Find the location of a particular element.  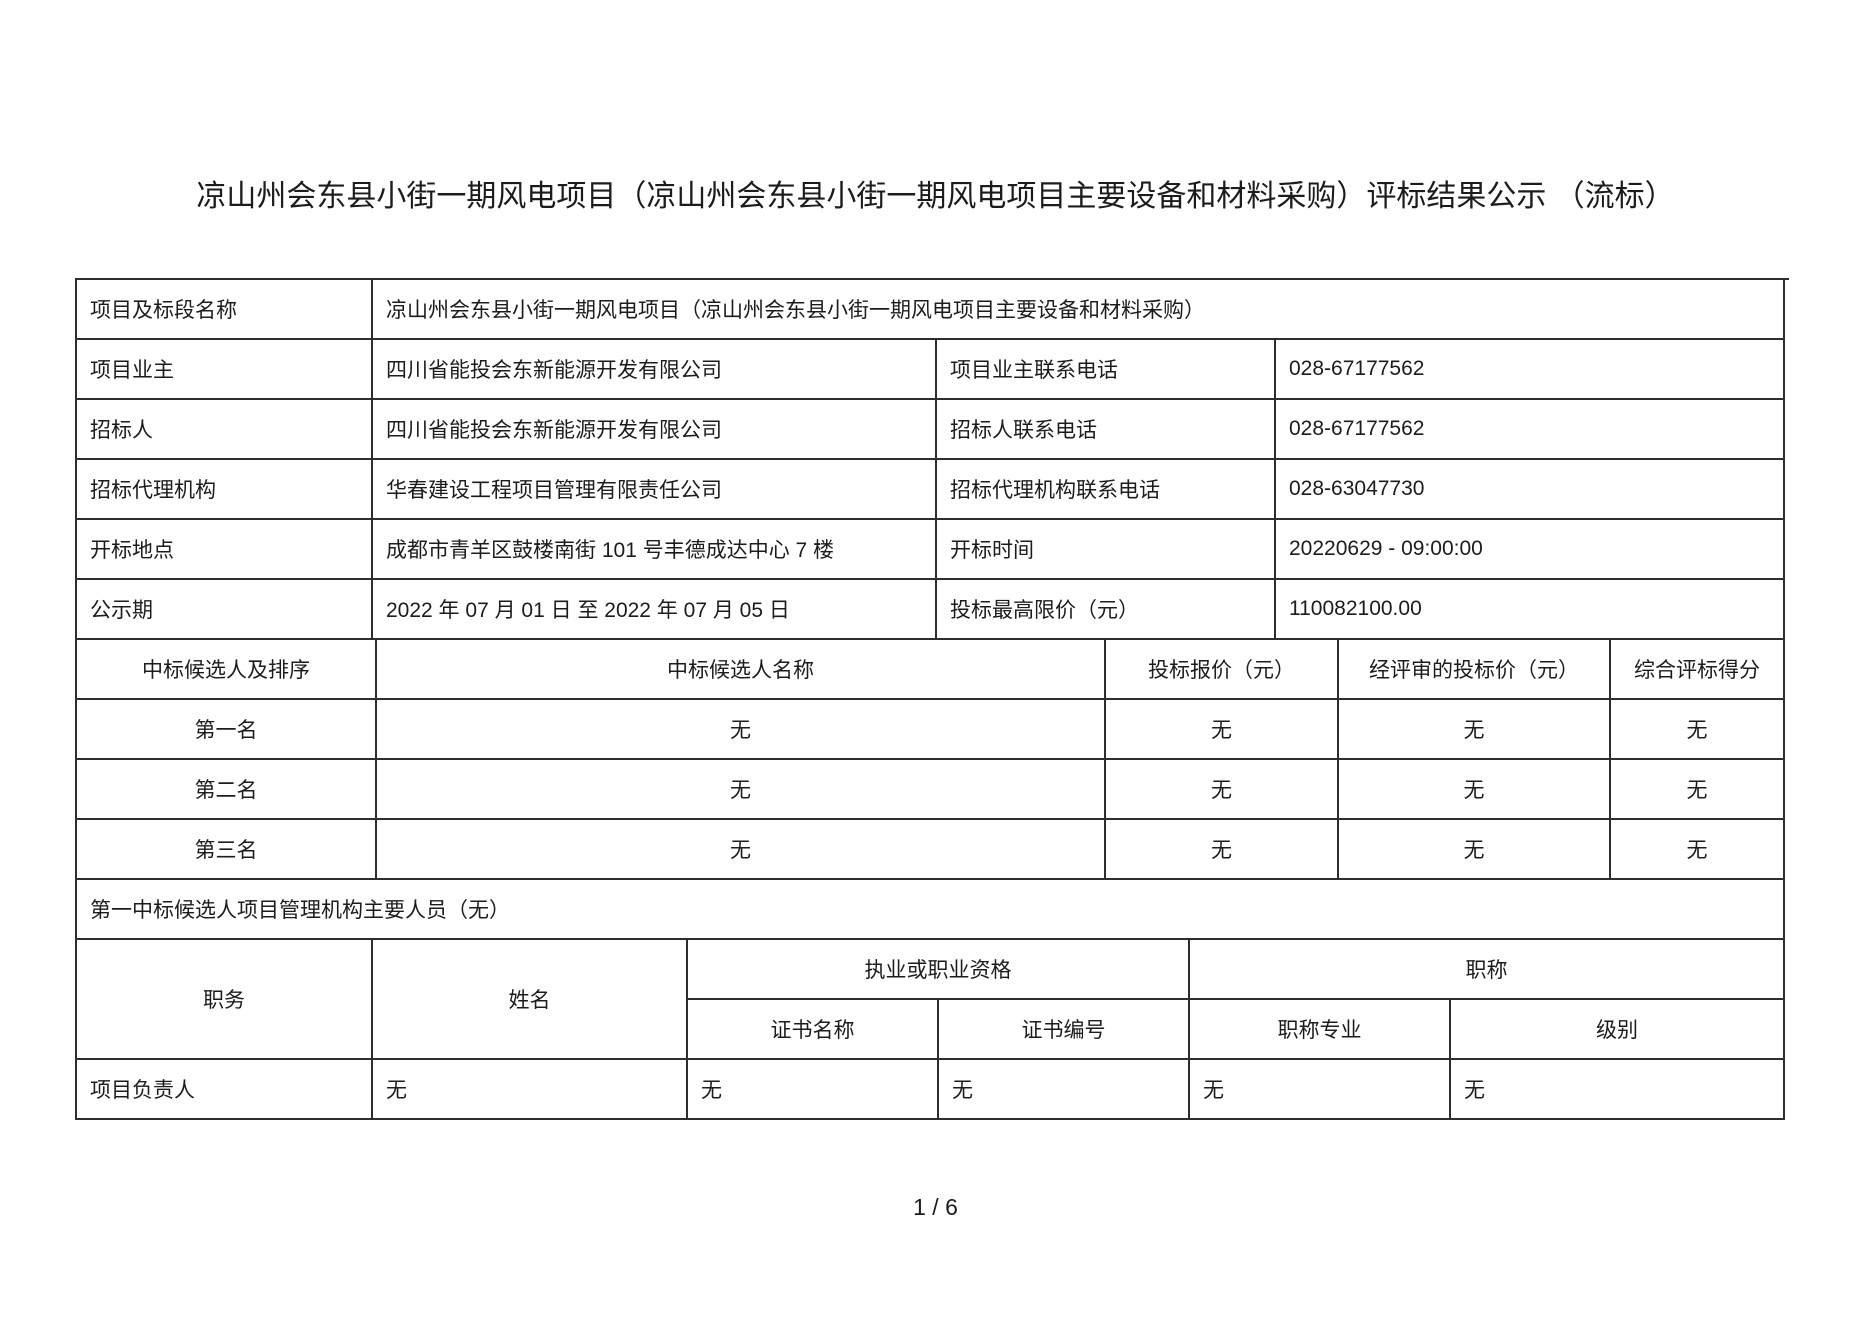

info-value-cell: 华春建设工程项目管理有限责任公司 is located at coordinates (655, 490).